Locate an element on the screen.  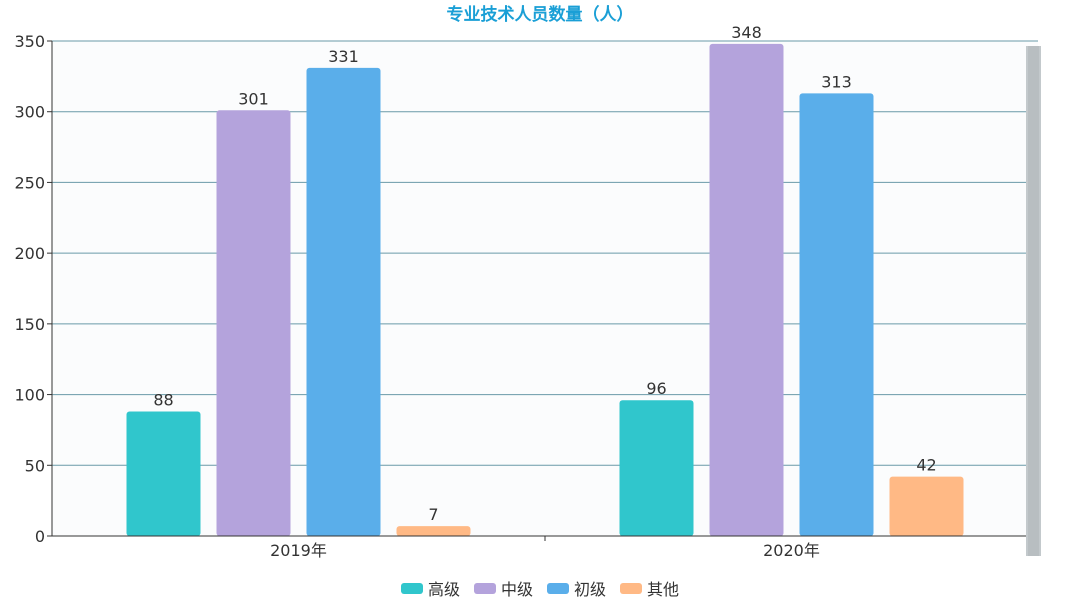
y-tick-label: 100 is located at coordinates (29, 395).